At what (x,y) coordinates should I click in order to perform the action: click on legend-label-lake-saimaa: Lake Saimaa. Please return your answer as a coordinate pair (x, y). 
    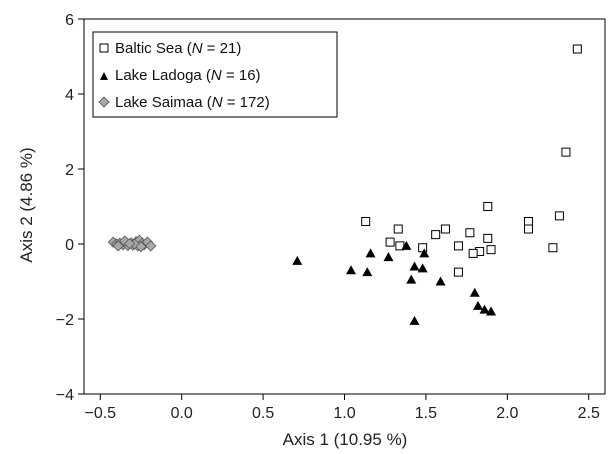
    Looking at the image, I should click on (159, 102).